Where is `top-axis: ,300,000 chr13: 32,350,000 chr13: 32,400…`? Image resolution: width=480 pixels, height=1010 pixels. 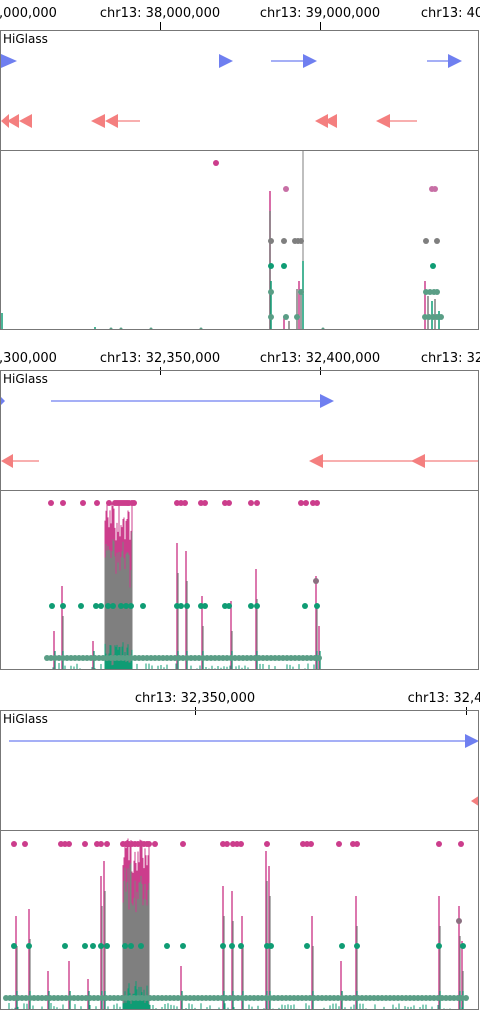
top-axis: ,300,000 chr13: 32,350,000 chr13: 32,400… is located at coordinates (240, 360).